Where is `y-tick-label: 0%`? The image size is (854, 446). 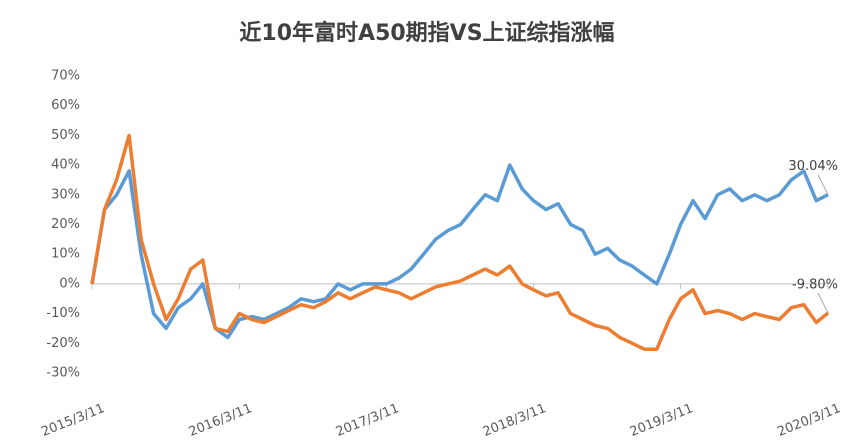
y-tick-label: 0% is located at coordinates (69, 283).